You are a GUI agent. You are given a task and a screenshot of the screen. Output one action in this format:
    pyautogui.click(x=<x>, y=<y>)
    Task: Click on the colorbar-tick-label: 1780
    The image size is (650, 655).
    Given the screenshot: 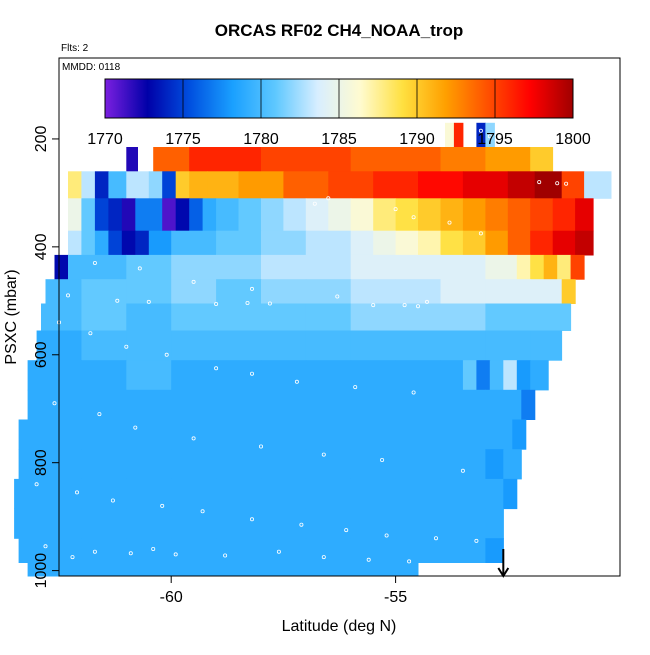 What is the action you would take?
    pyautogui.click(x=261, y=139)
    